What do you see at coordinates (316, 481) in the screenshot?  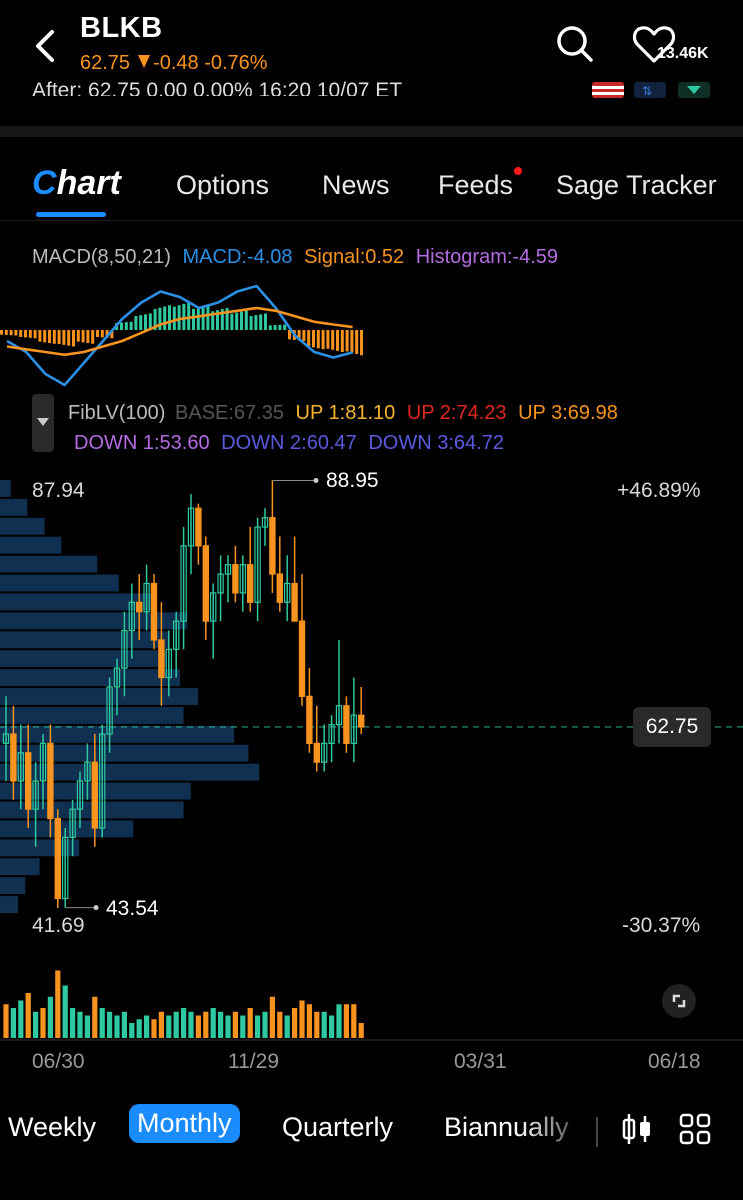 I see `high-leader-dot` at bounding box center [316, 481].